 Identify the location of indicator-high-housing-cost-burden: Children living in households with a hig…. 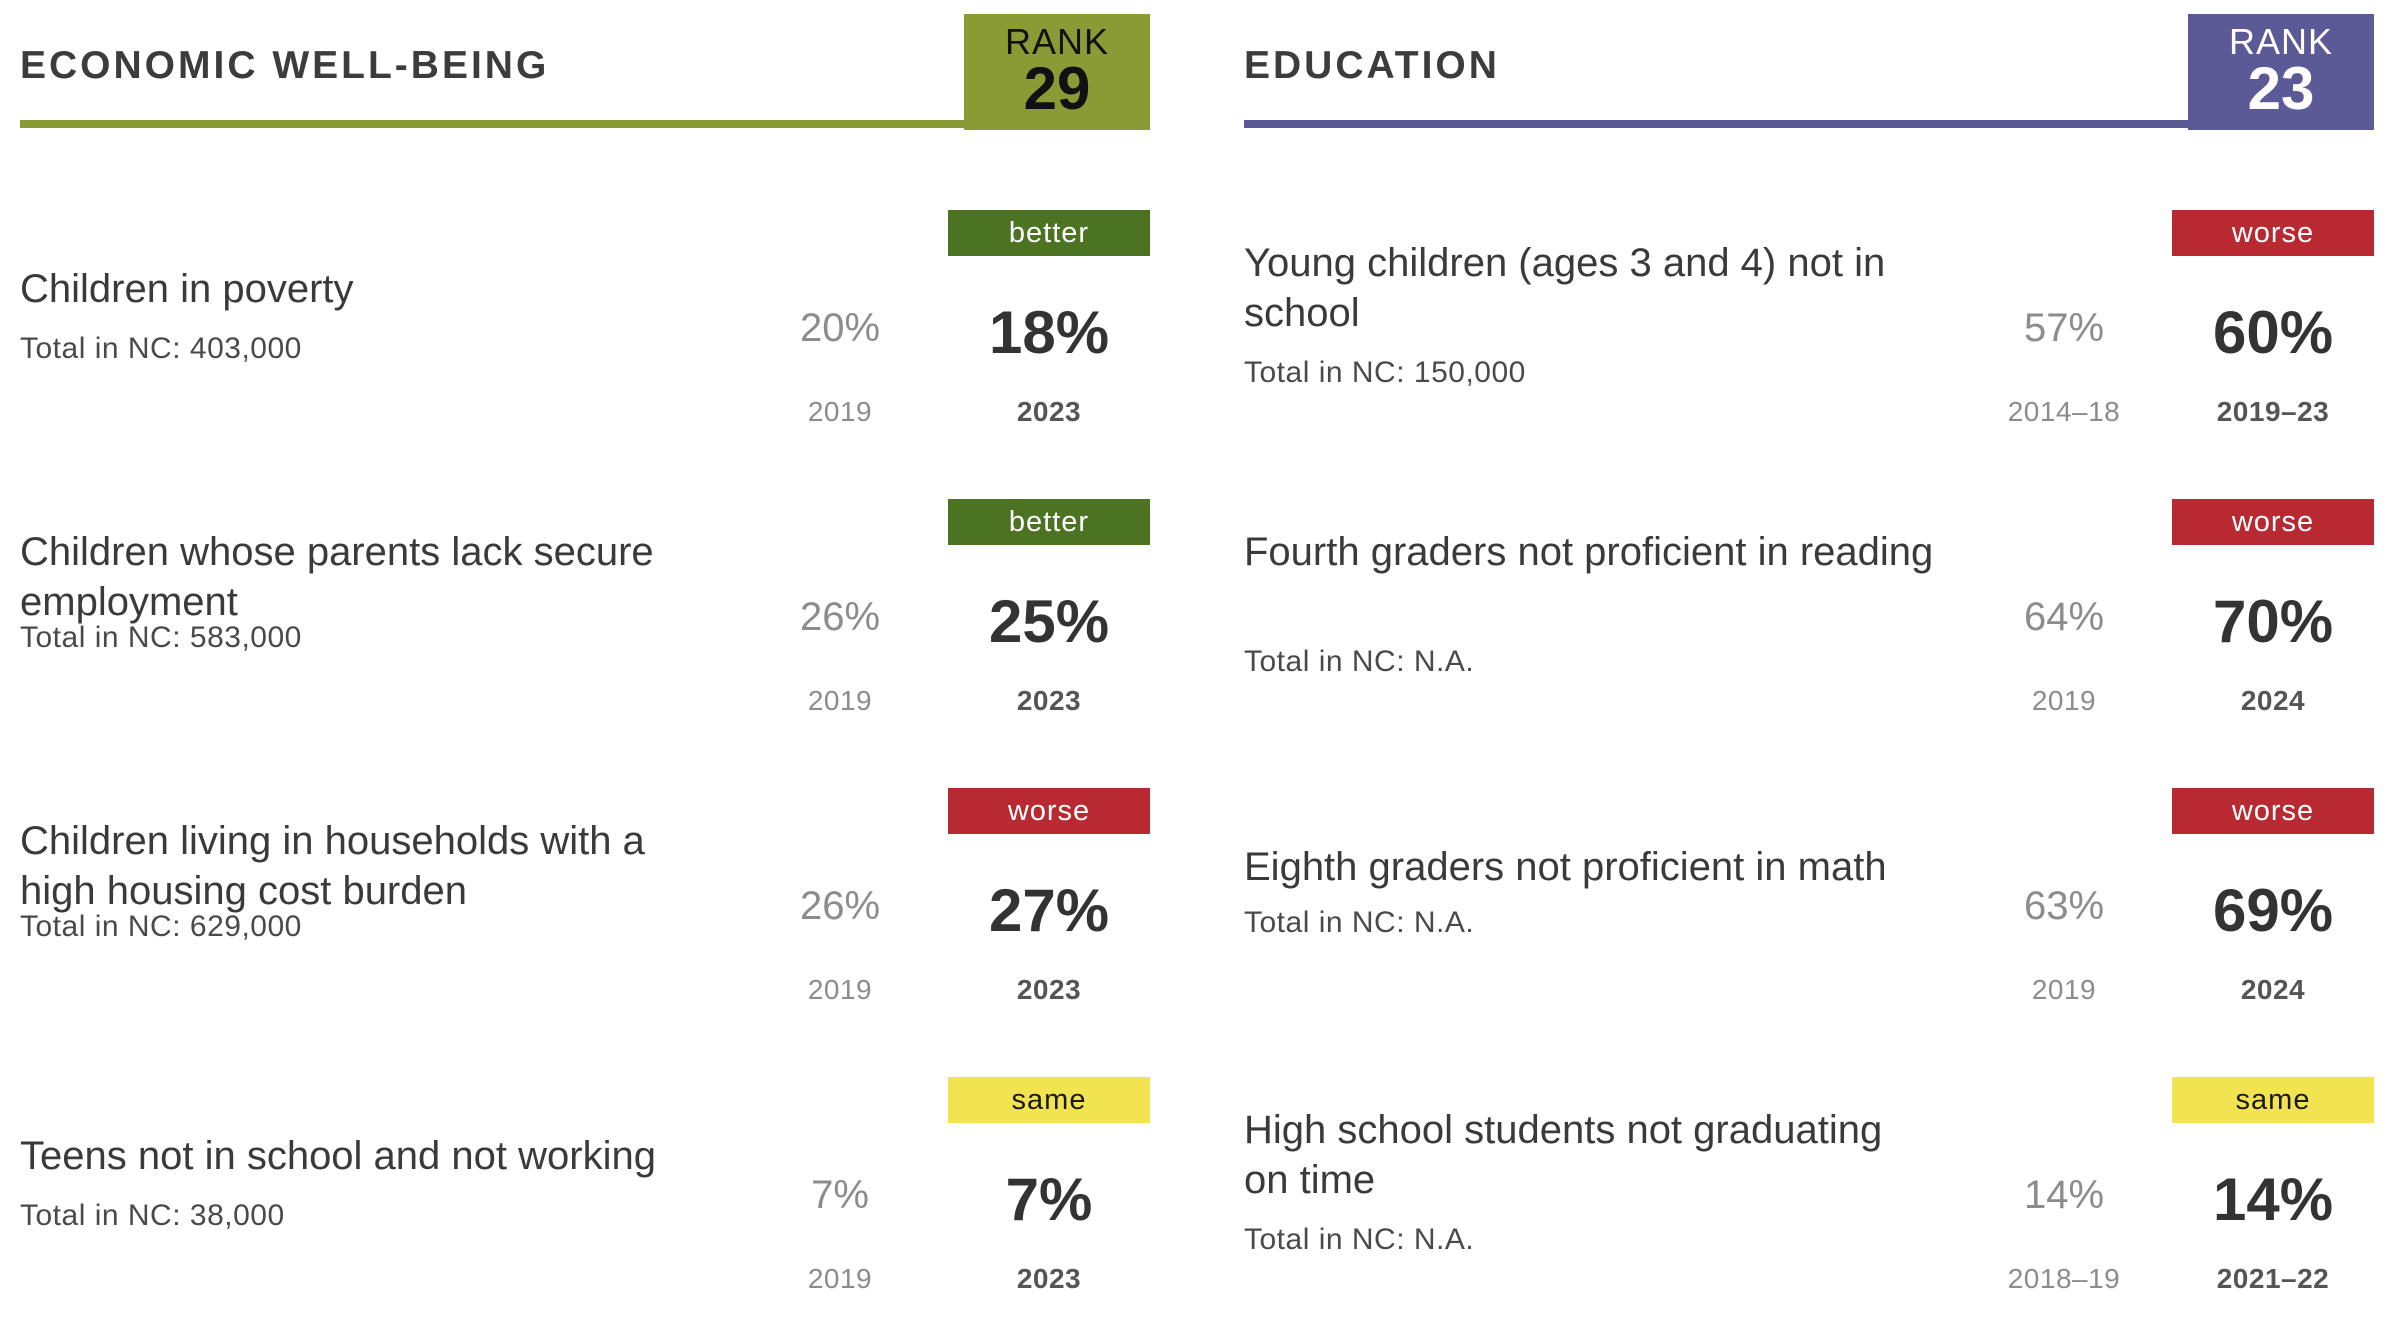
(585, 908).